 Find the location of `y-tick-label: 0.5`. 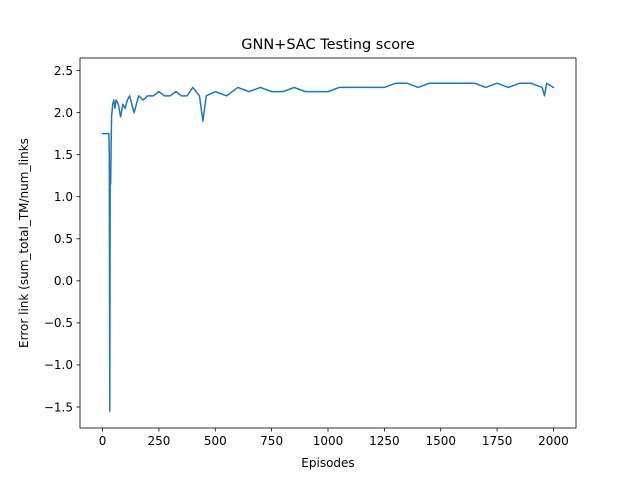

y-tick-label: 0.5 is located at coordinates (63, 239).